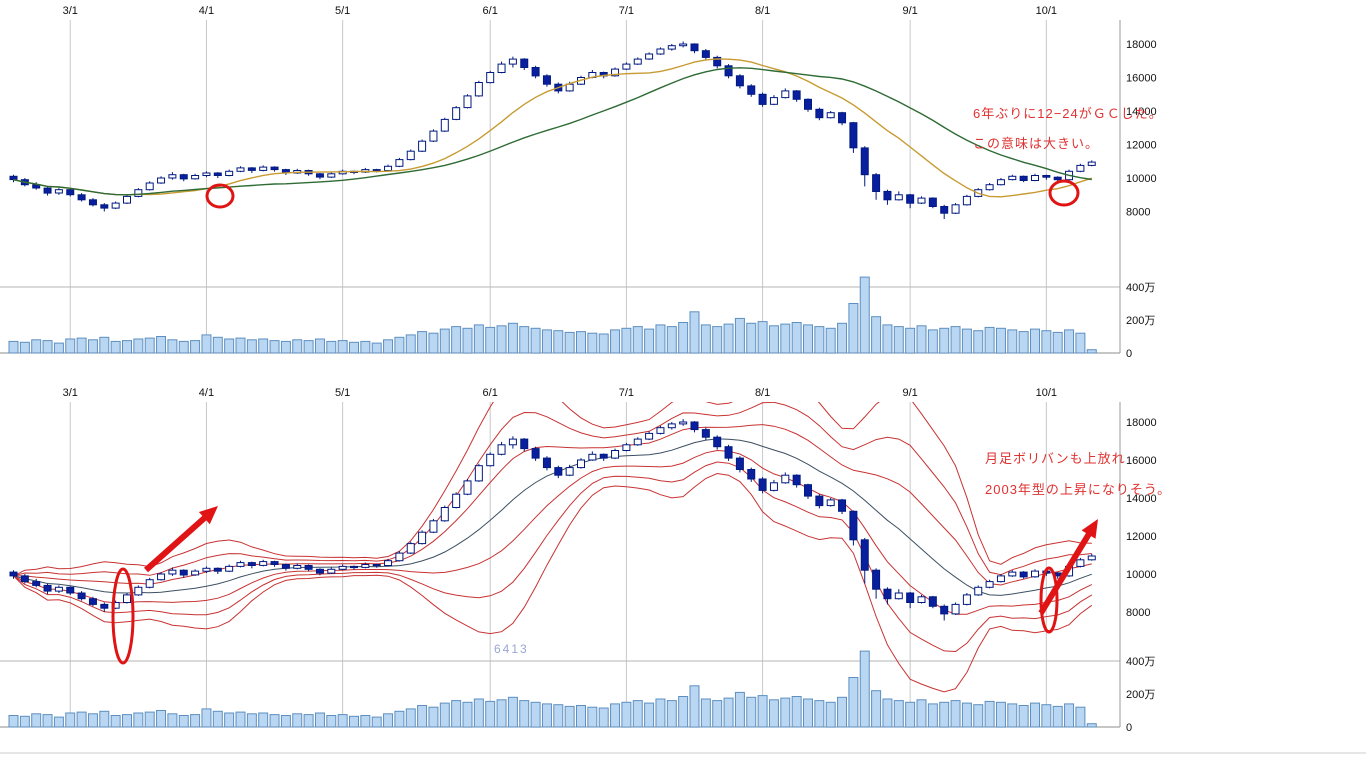  Describe the element at coordinates (1036, 143) in the screenshot. I see `top-chart-annotation-line2: この意味は大きい。` at that location.